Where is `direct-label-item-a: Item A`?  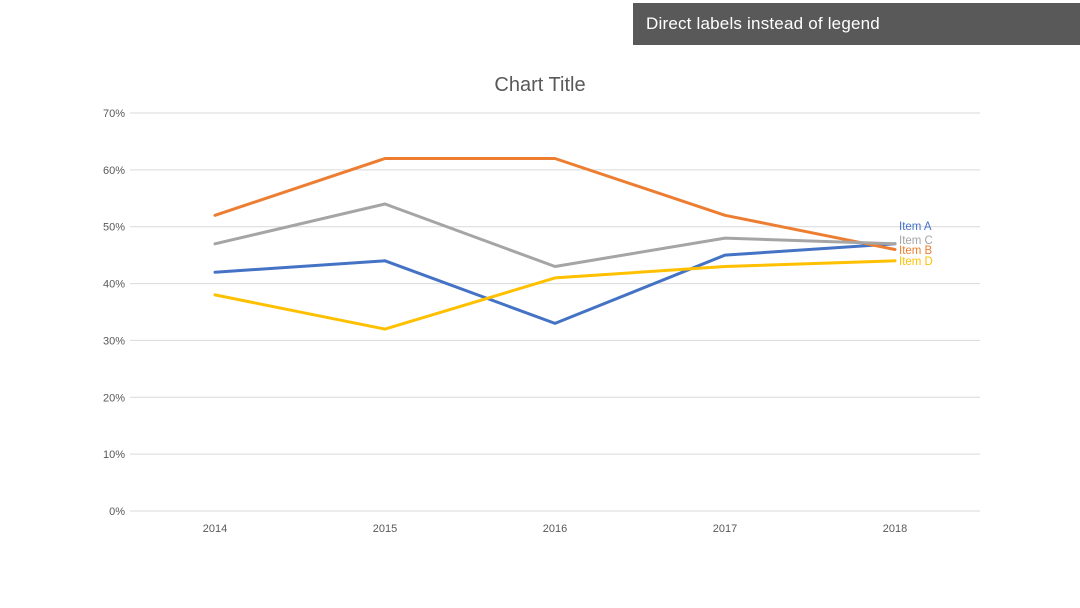
direct-label-item-a: Item A is located at coordinates (915, 227).